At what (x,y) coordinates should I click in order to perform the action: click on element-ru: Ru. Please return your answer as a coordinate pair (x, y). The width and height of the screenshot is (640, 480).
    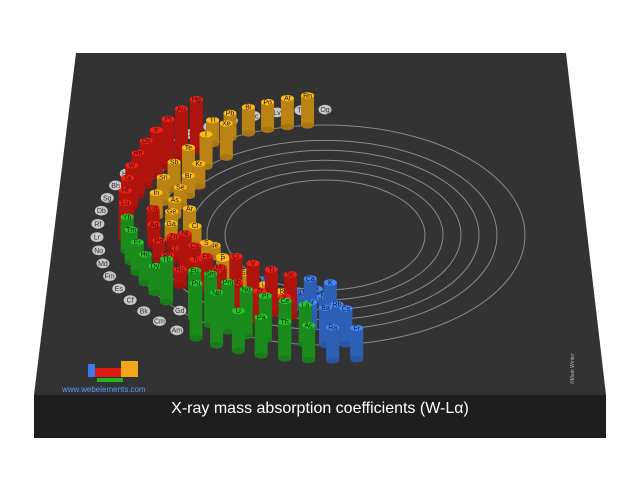
    Looking at the image, I should click on (180, 278).